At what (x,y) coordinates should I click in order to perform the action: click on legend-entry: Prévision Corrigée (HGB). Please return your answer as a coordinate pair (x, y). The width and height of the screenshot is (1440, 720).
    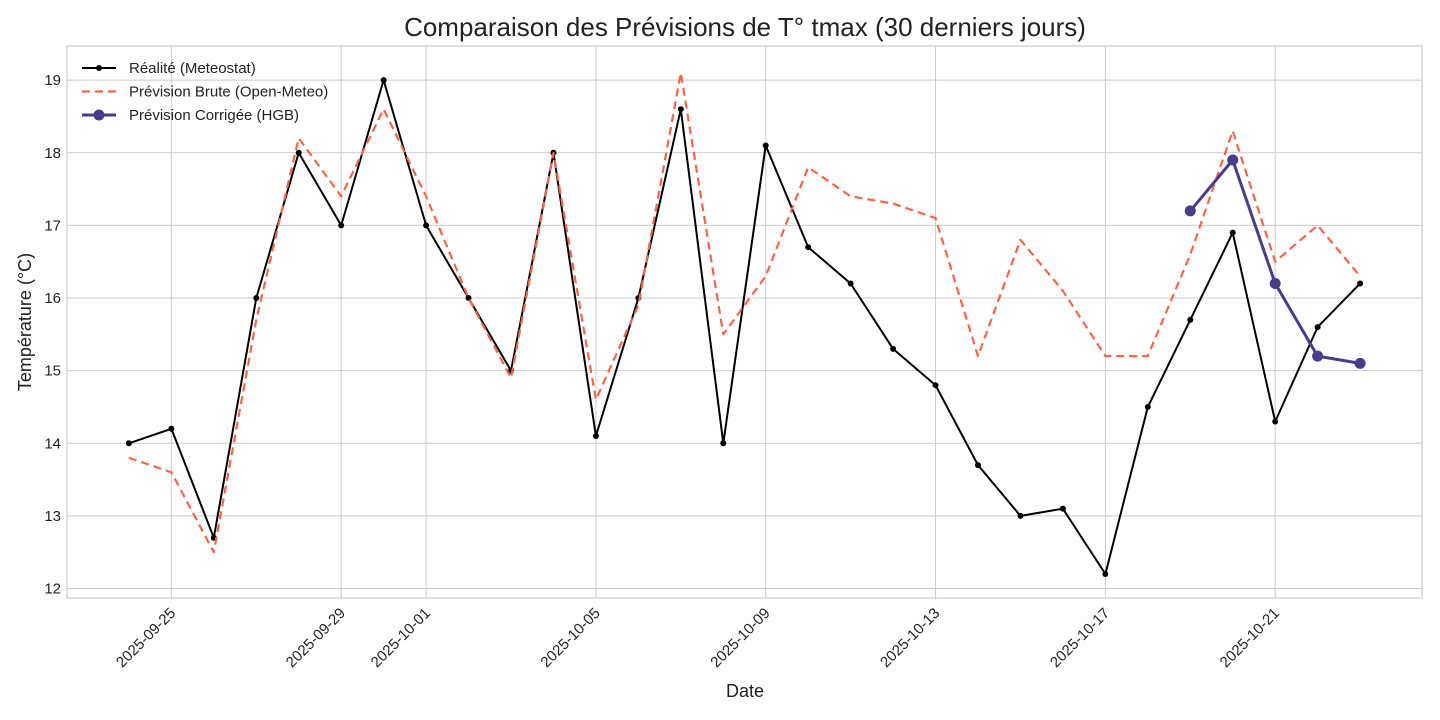
    Looking at the image, I should click on (190, 115).